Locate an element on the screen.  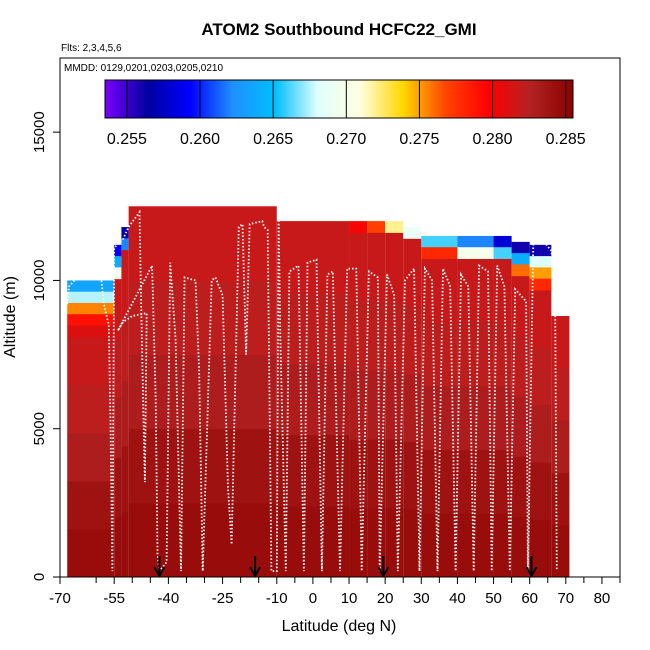
x-tick-label: 60 is located at coordinates (529, 598).